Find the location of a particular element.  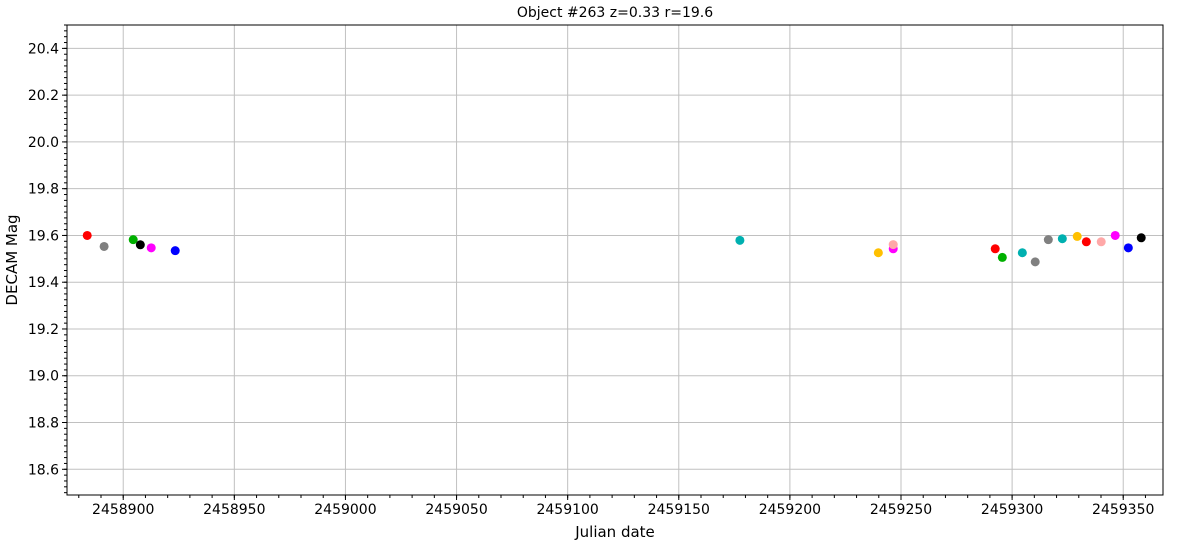

x-tick-label: 2459200 is located at coordinates (790, 510).